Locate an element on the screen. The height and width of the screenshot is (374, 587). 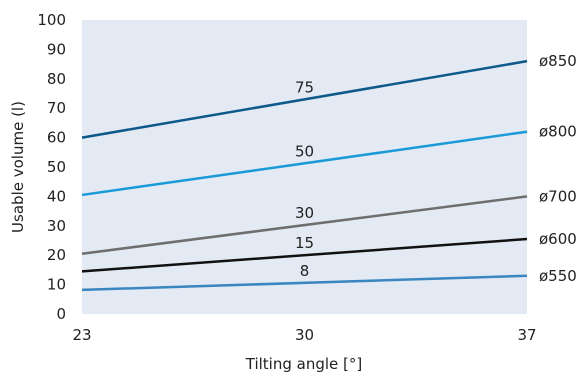
y-tick-label: 50 is located at coordinates (56, 167).